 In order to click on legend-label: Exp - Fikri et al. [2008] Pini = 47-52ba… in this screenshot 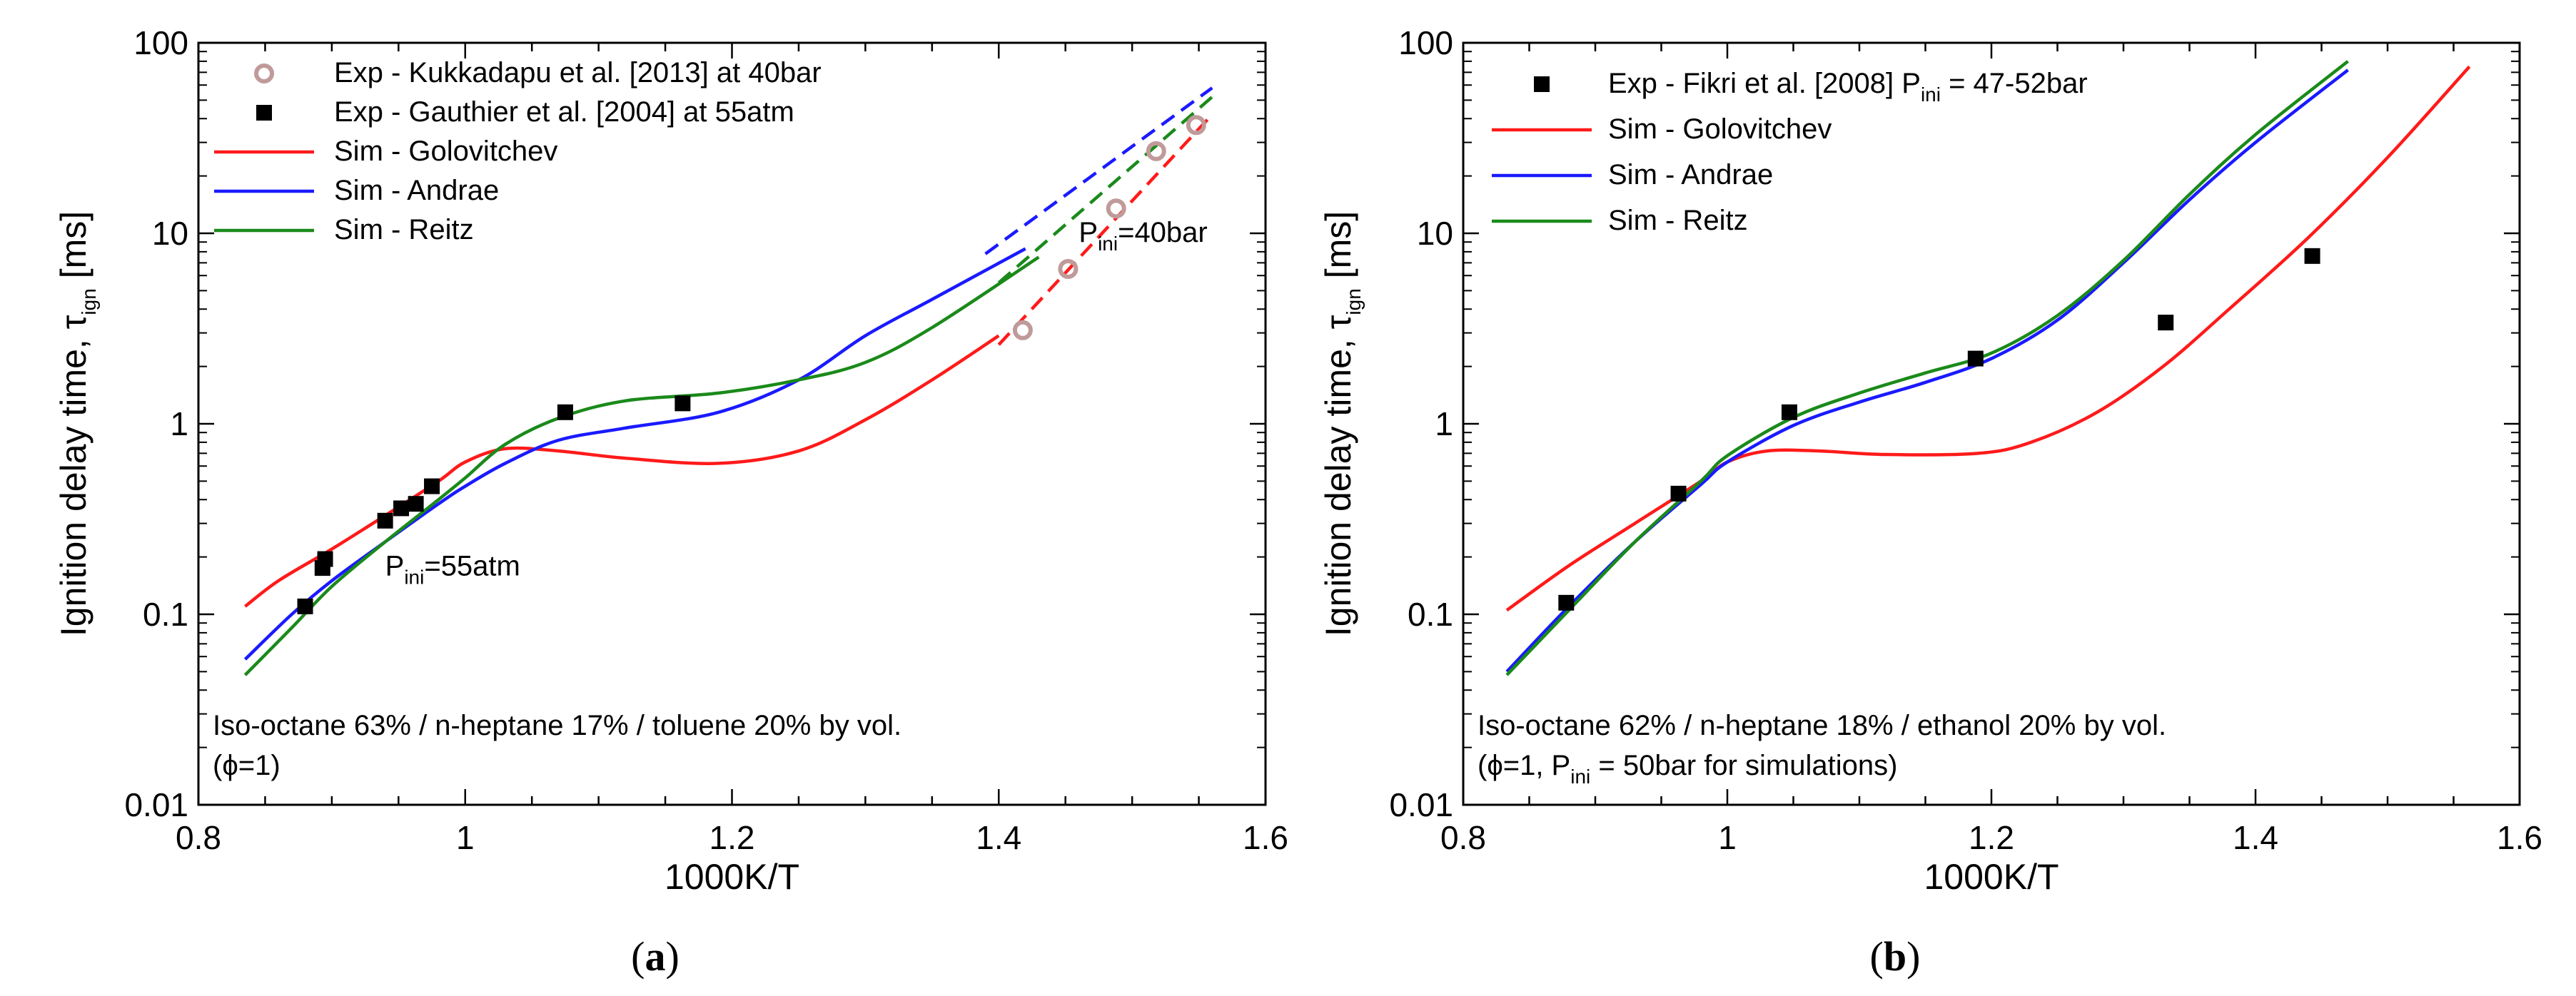, I will do `click(1848, 87)`.